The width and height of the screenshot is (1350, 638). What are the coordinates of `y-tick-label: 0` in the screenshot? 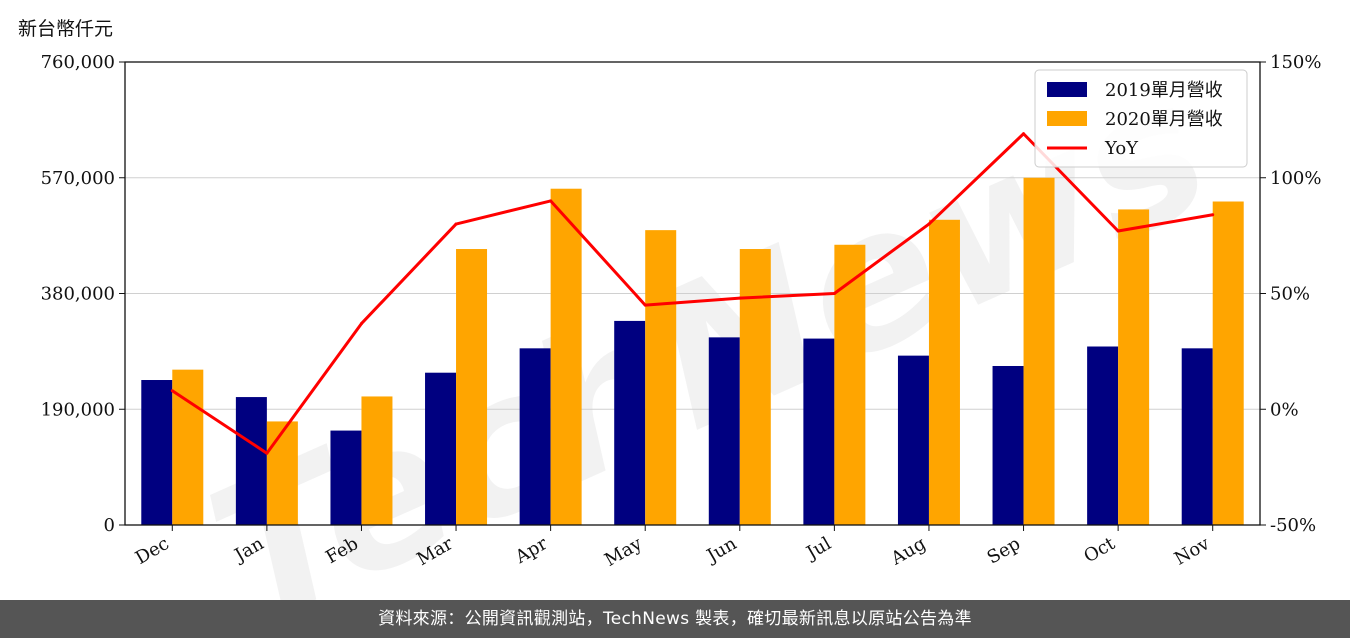 It's located at (109, 525).